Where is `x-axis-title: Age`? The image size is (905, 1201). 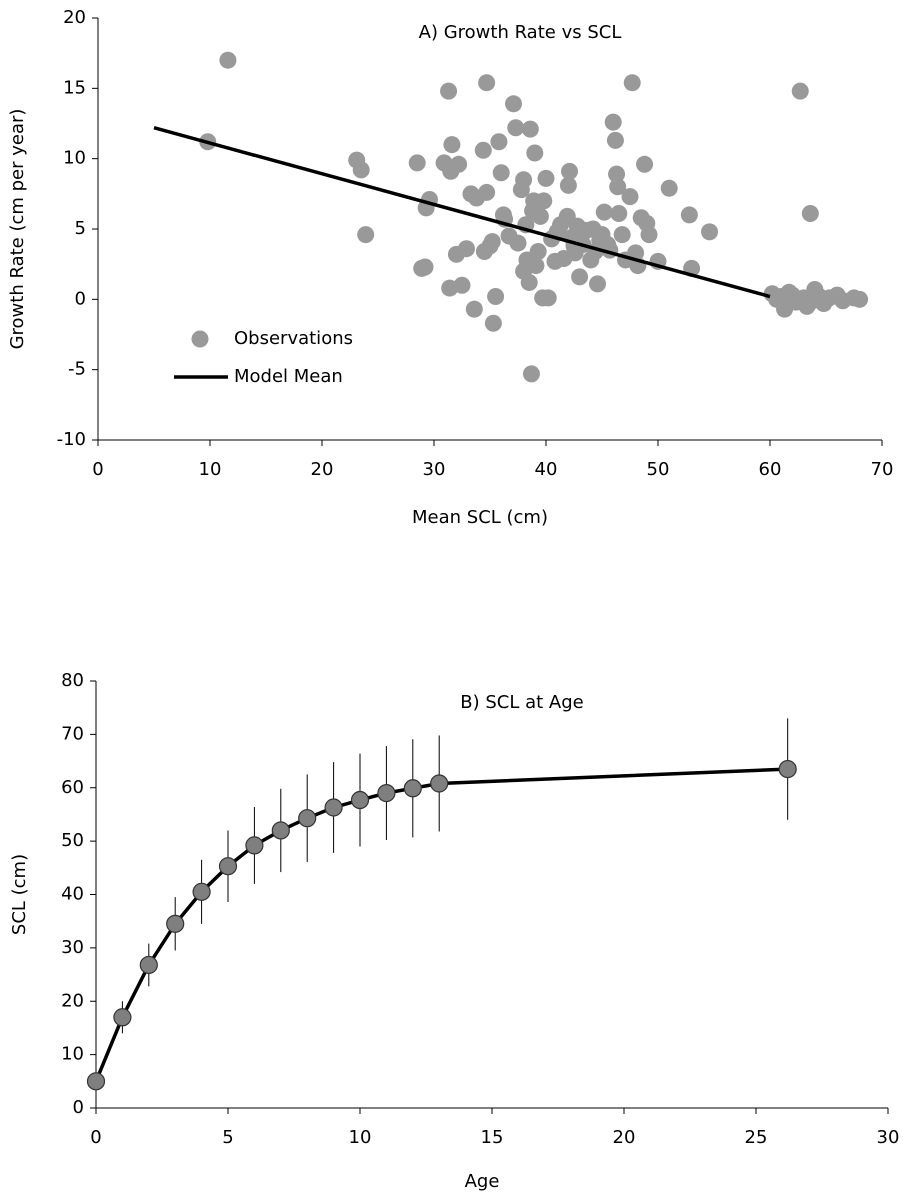
x-axis-title: Age is located at coordinates (482, 1181).